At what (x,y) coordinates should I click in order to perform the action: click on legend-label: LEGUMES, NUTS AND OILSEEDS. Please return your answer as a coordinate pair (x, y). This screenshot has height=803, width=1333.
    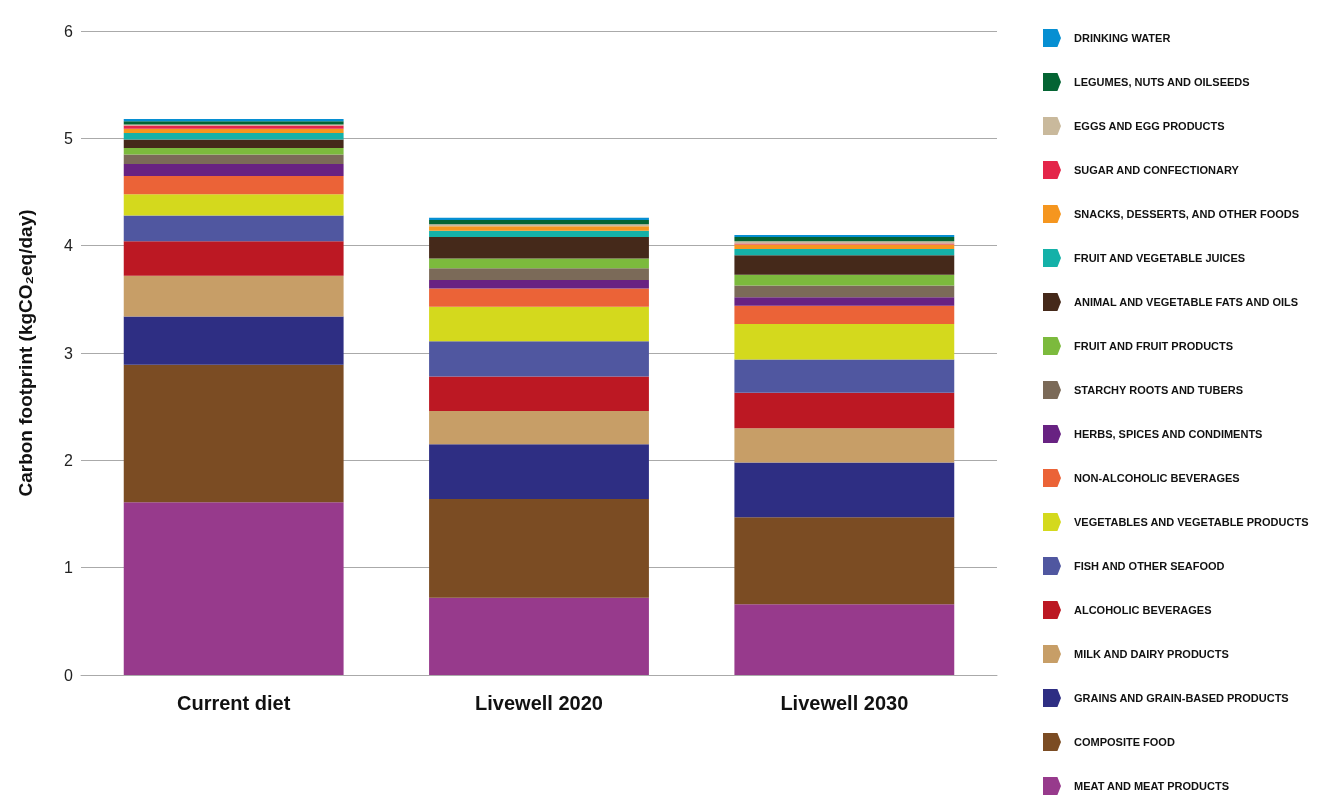
    Looking at the image, I should click on (1162, 82).